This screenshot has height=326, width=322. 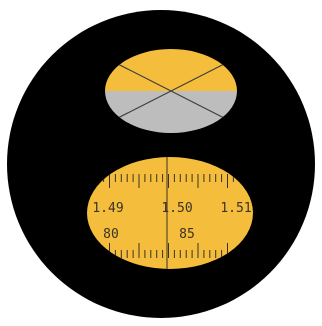 What do you see at coordinates (171, 91) in the screenshot?
I see `crosshair-icon` at bounding box center [171, 91].